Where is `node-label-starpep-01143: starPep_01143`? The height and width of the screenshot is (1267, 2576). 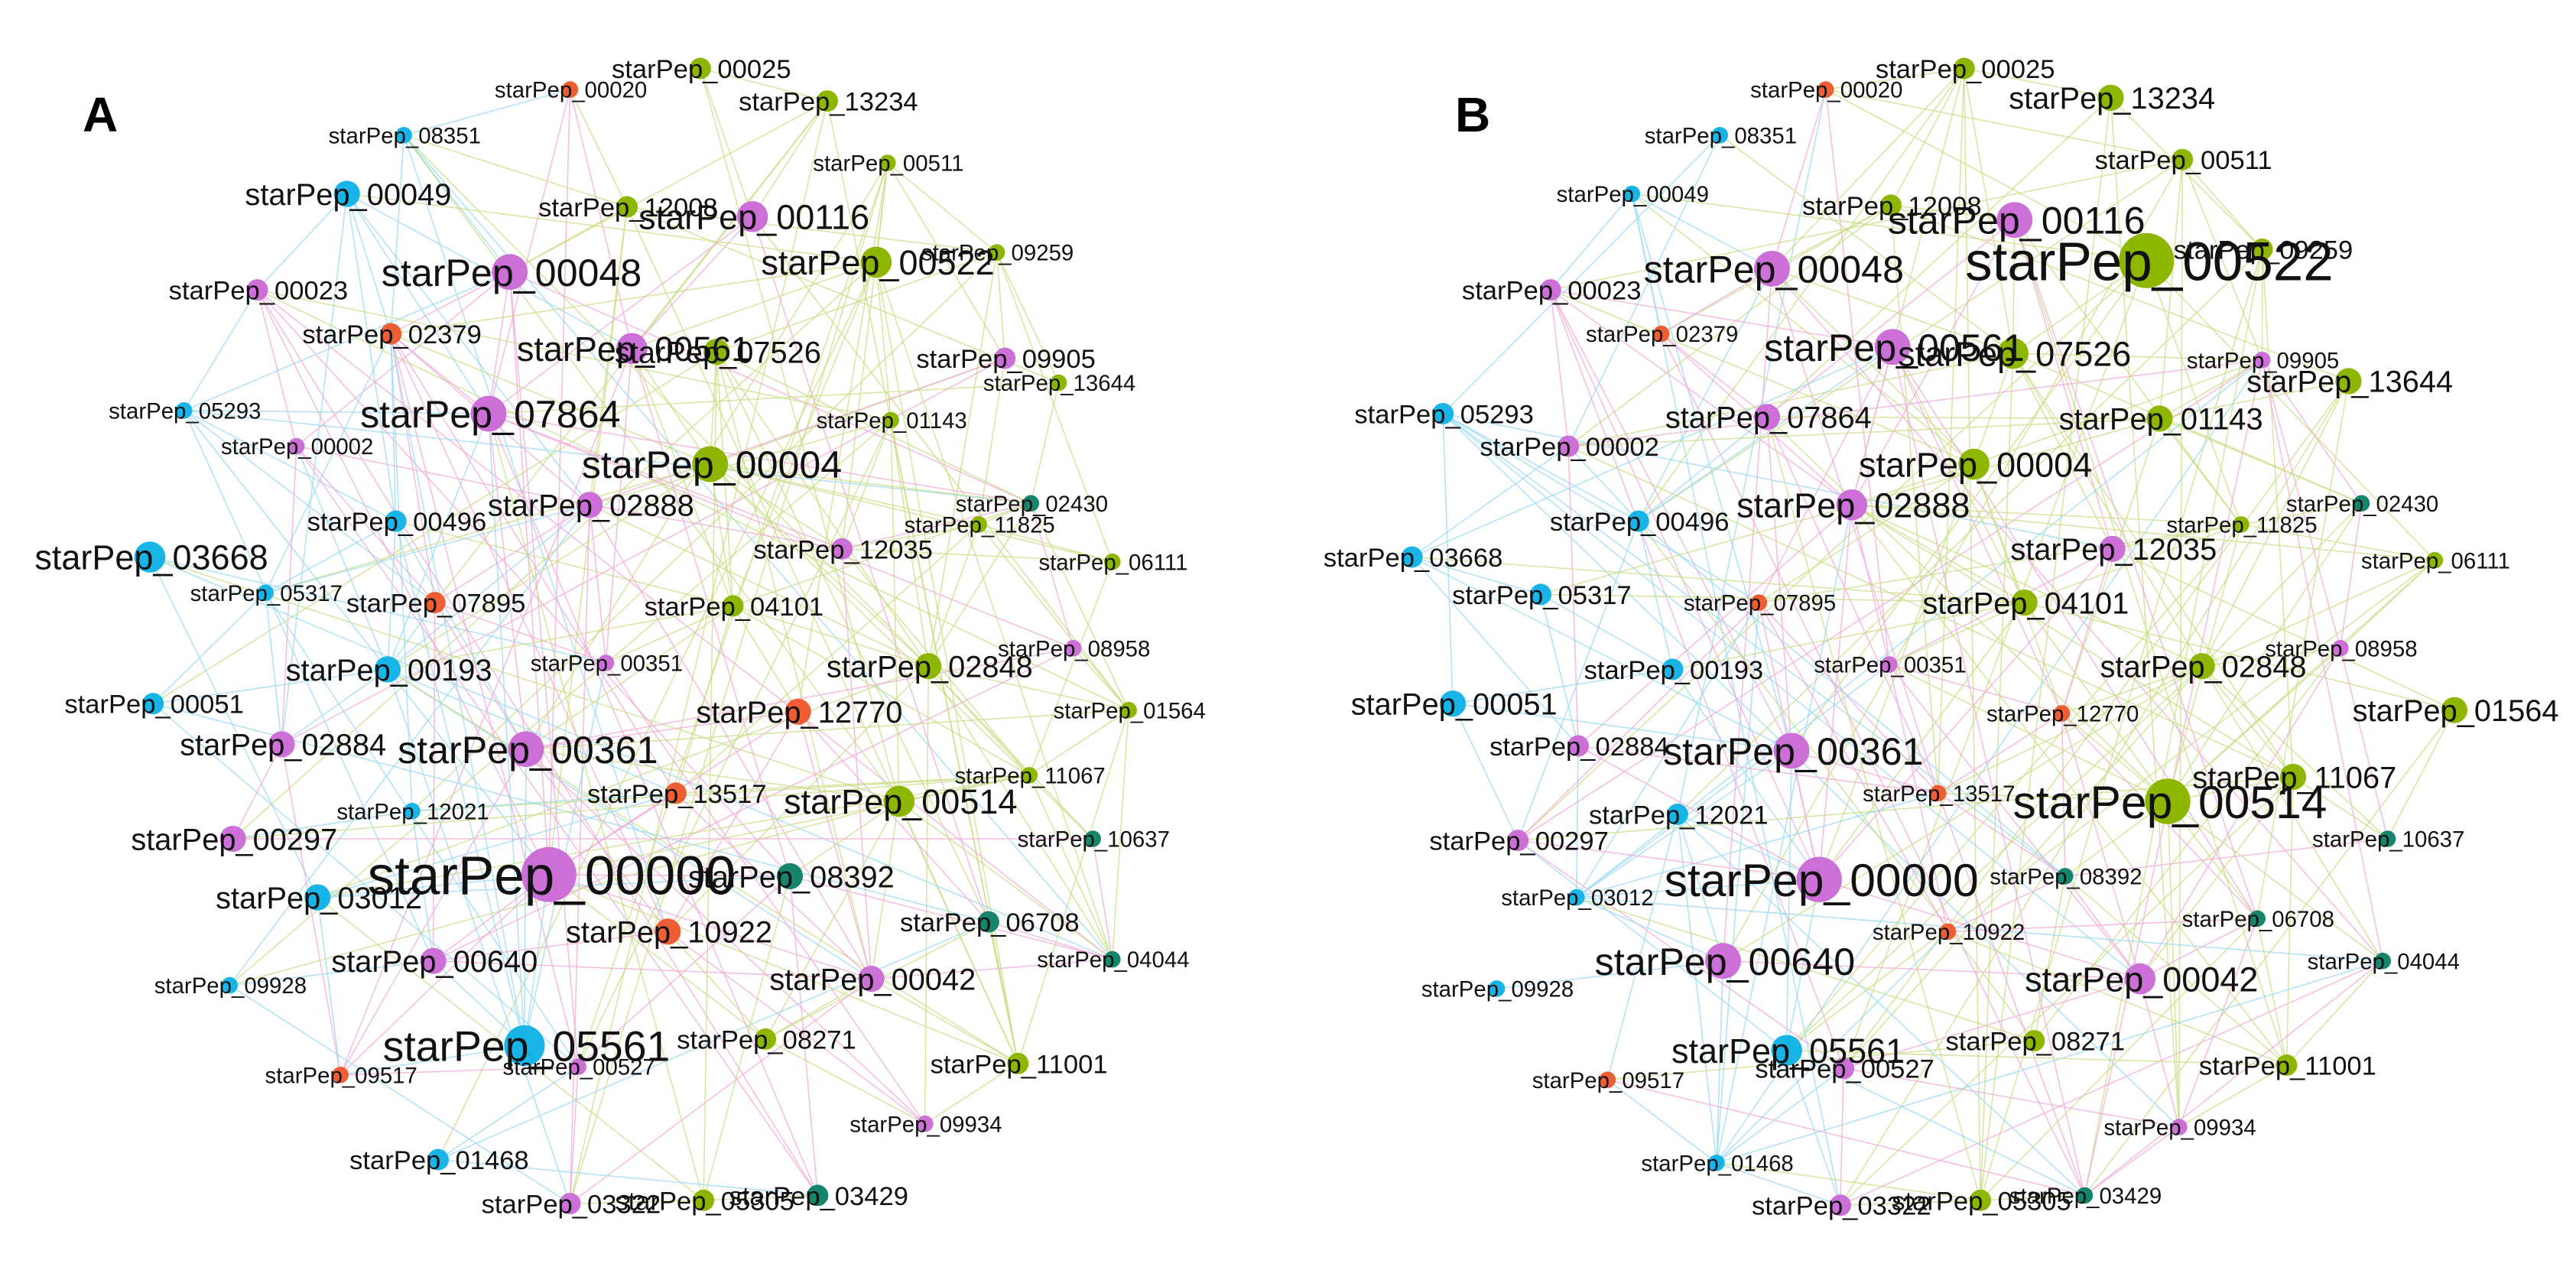 node-label-starpep-01143: starPep_01143 is located at coordinates (2161, 420).